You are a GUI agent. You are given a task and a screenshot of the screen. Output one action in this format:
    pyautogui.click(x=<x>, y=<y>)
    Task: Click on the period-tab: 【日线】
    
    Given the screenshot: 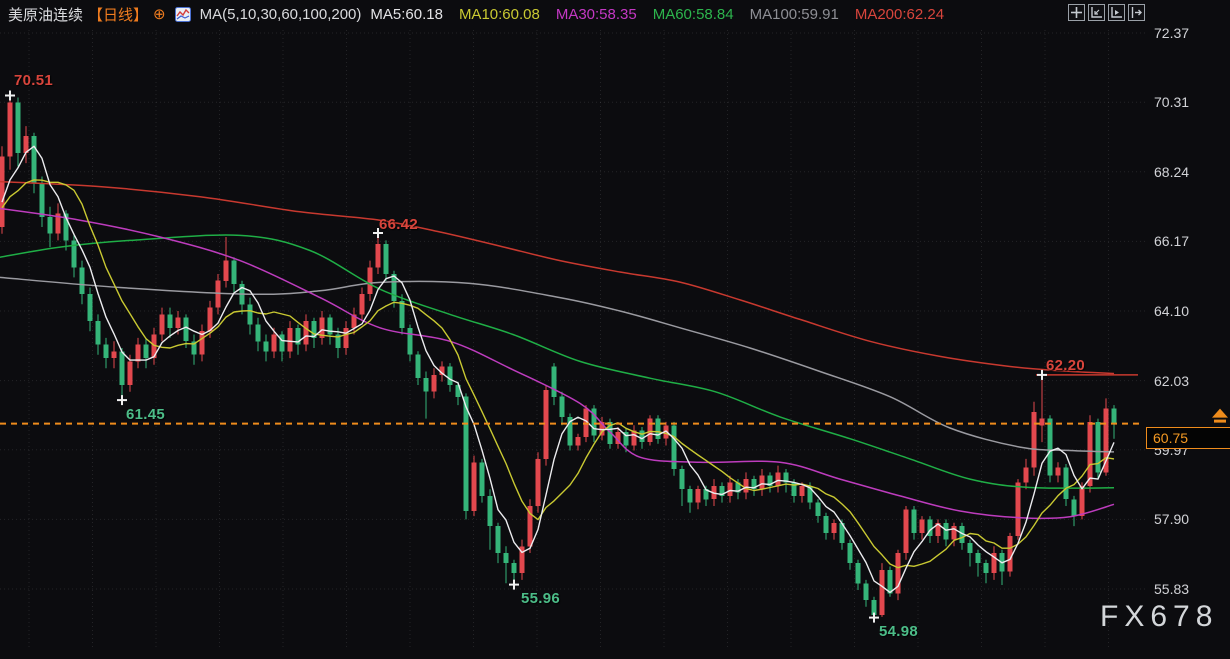 What is the action you would take?
    pyautogui.click(x=118, y=15)
    